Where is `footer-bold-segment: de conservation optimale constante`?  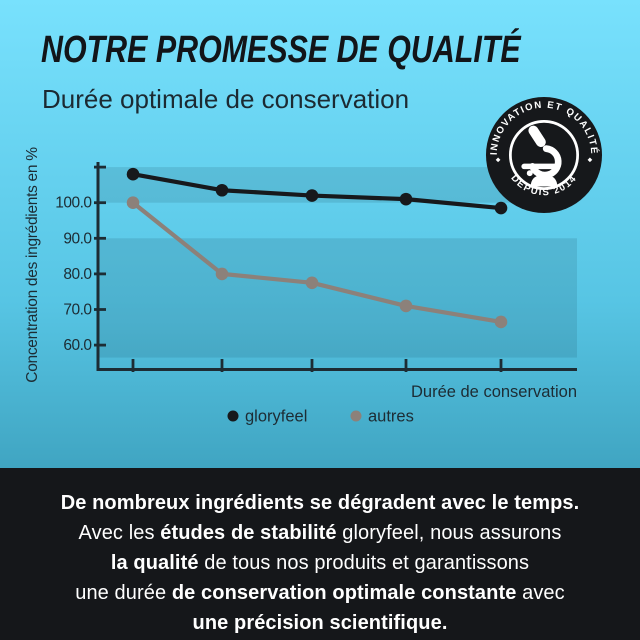 footer-bold-segment: de conservation optimale constante is located at coordinates (344, 593).